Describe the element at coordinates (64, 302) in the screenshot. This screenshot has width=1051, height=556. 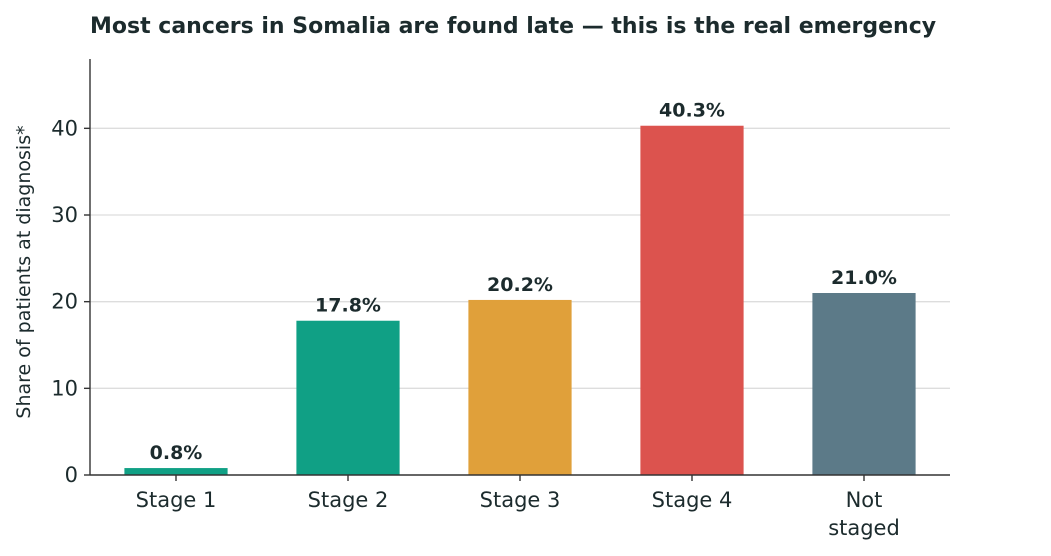
I see `y-tick-label: 20` at that location.